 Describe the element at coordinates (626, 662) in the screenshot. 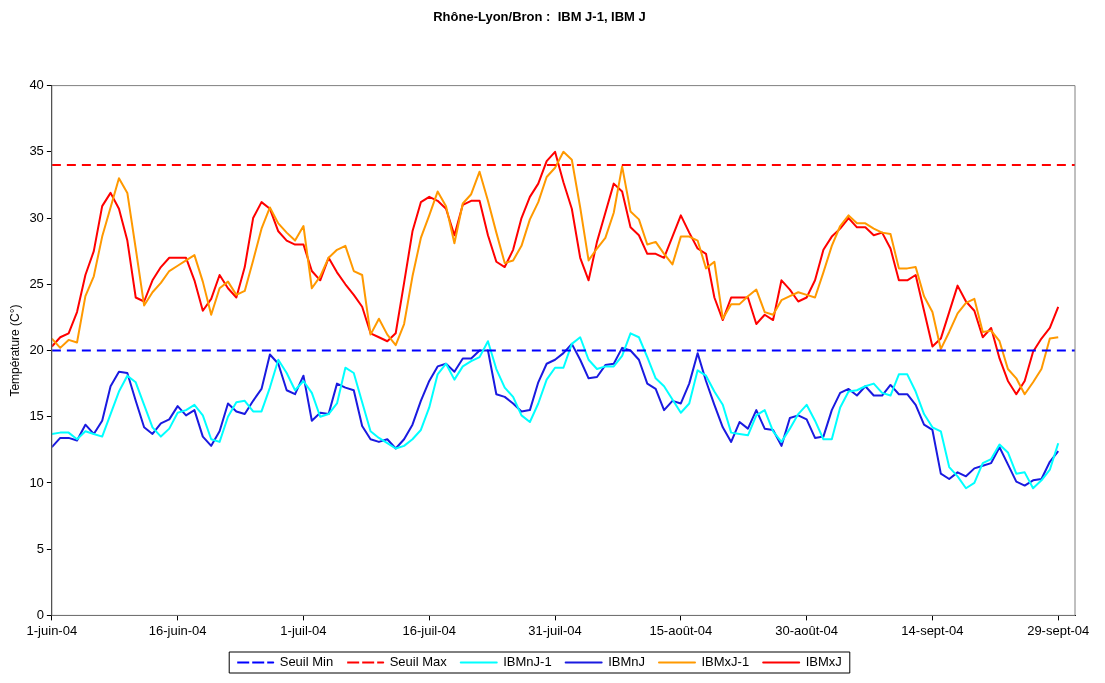

I see `legend-label: IBMnJ` at that location.